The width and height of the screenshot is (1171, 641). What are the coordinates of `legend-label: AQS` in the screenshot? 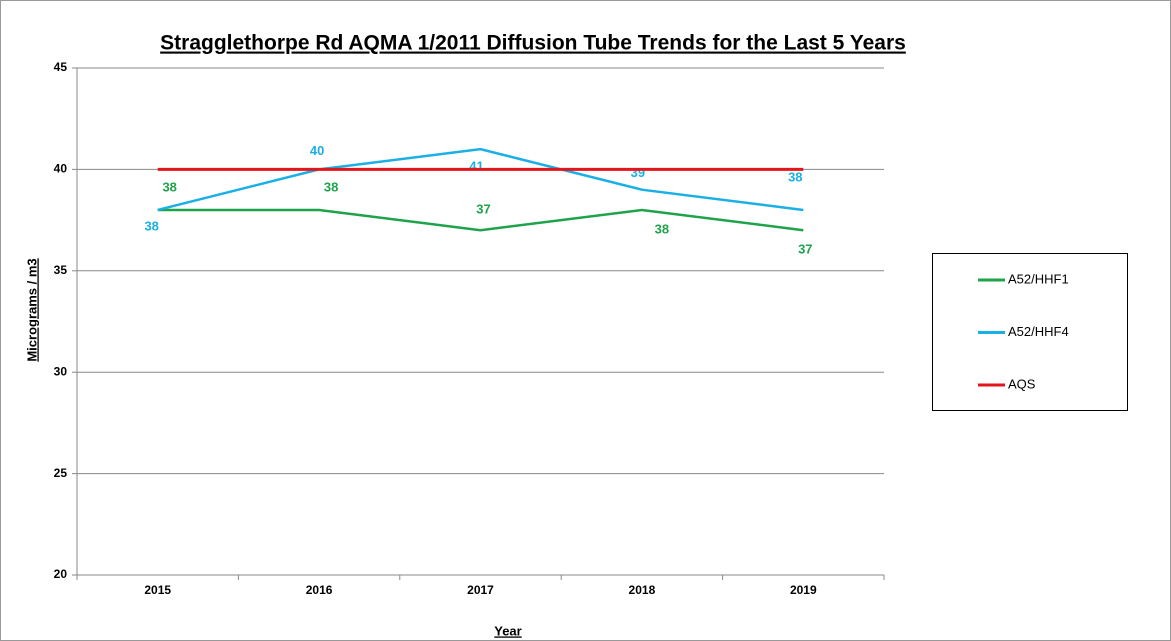 It's located at (1022, 383).